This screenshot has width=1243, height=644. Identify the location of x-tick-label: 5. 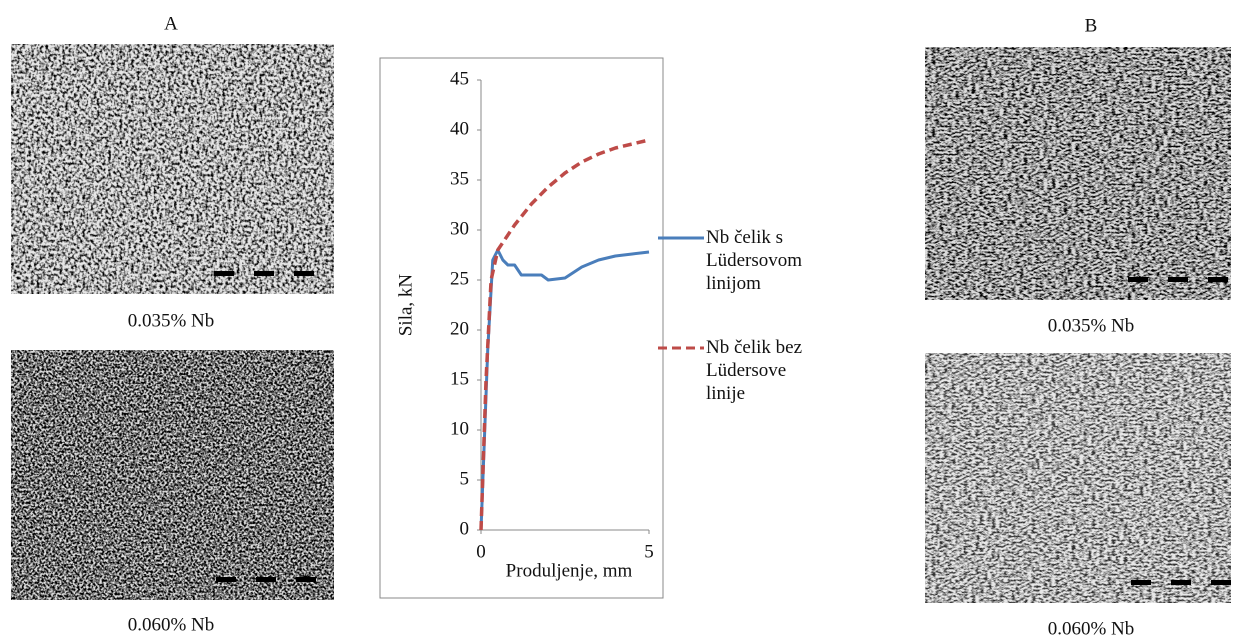
(649, 551).